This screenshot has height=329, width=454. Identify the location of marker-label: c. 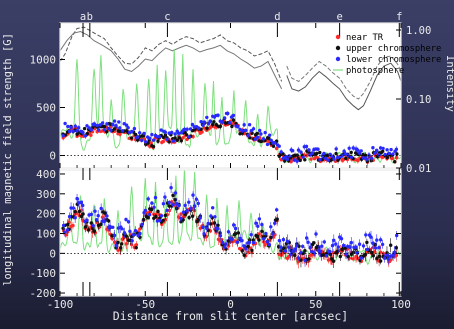
(167, 17).